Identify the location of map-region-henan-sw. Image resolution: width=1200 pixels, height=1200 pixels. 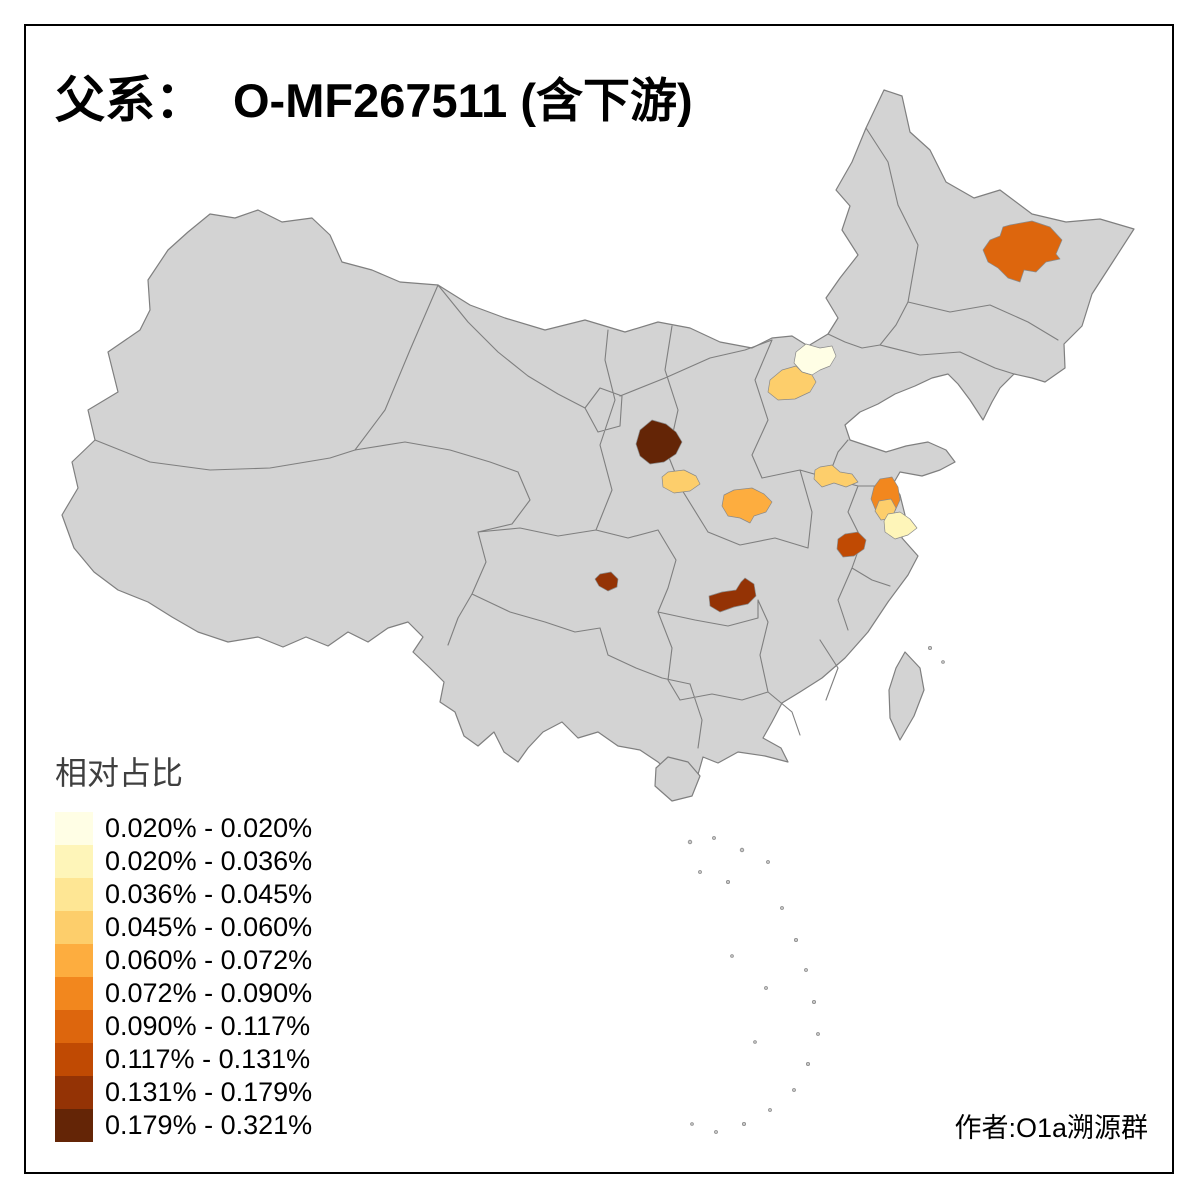
(747, 505).